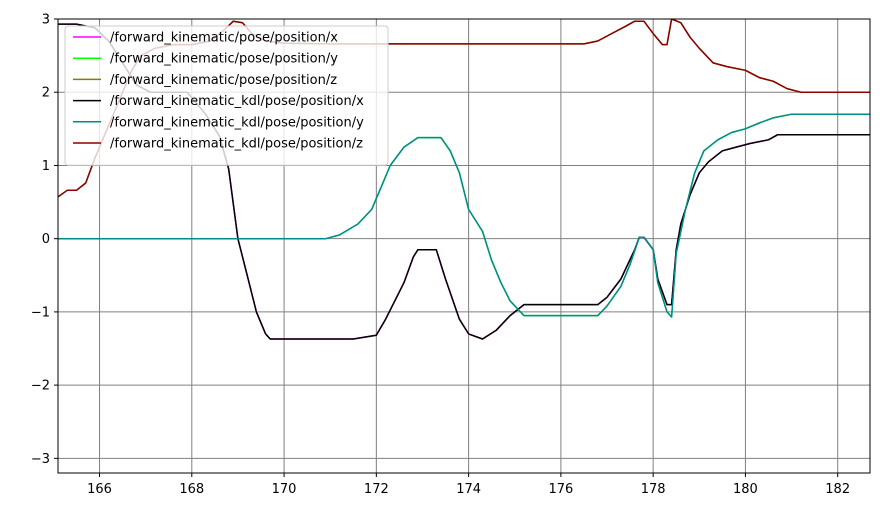 Image resolution: width=889 pixels, height=512 pixels. Describe the element at coordinates (40, 386) in the screenshot. I see `y-tick-label: −2` at that location.